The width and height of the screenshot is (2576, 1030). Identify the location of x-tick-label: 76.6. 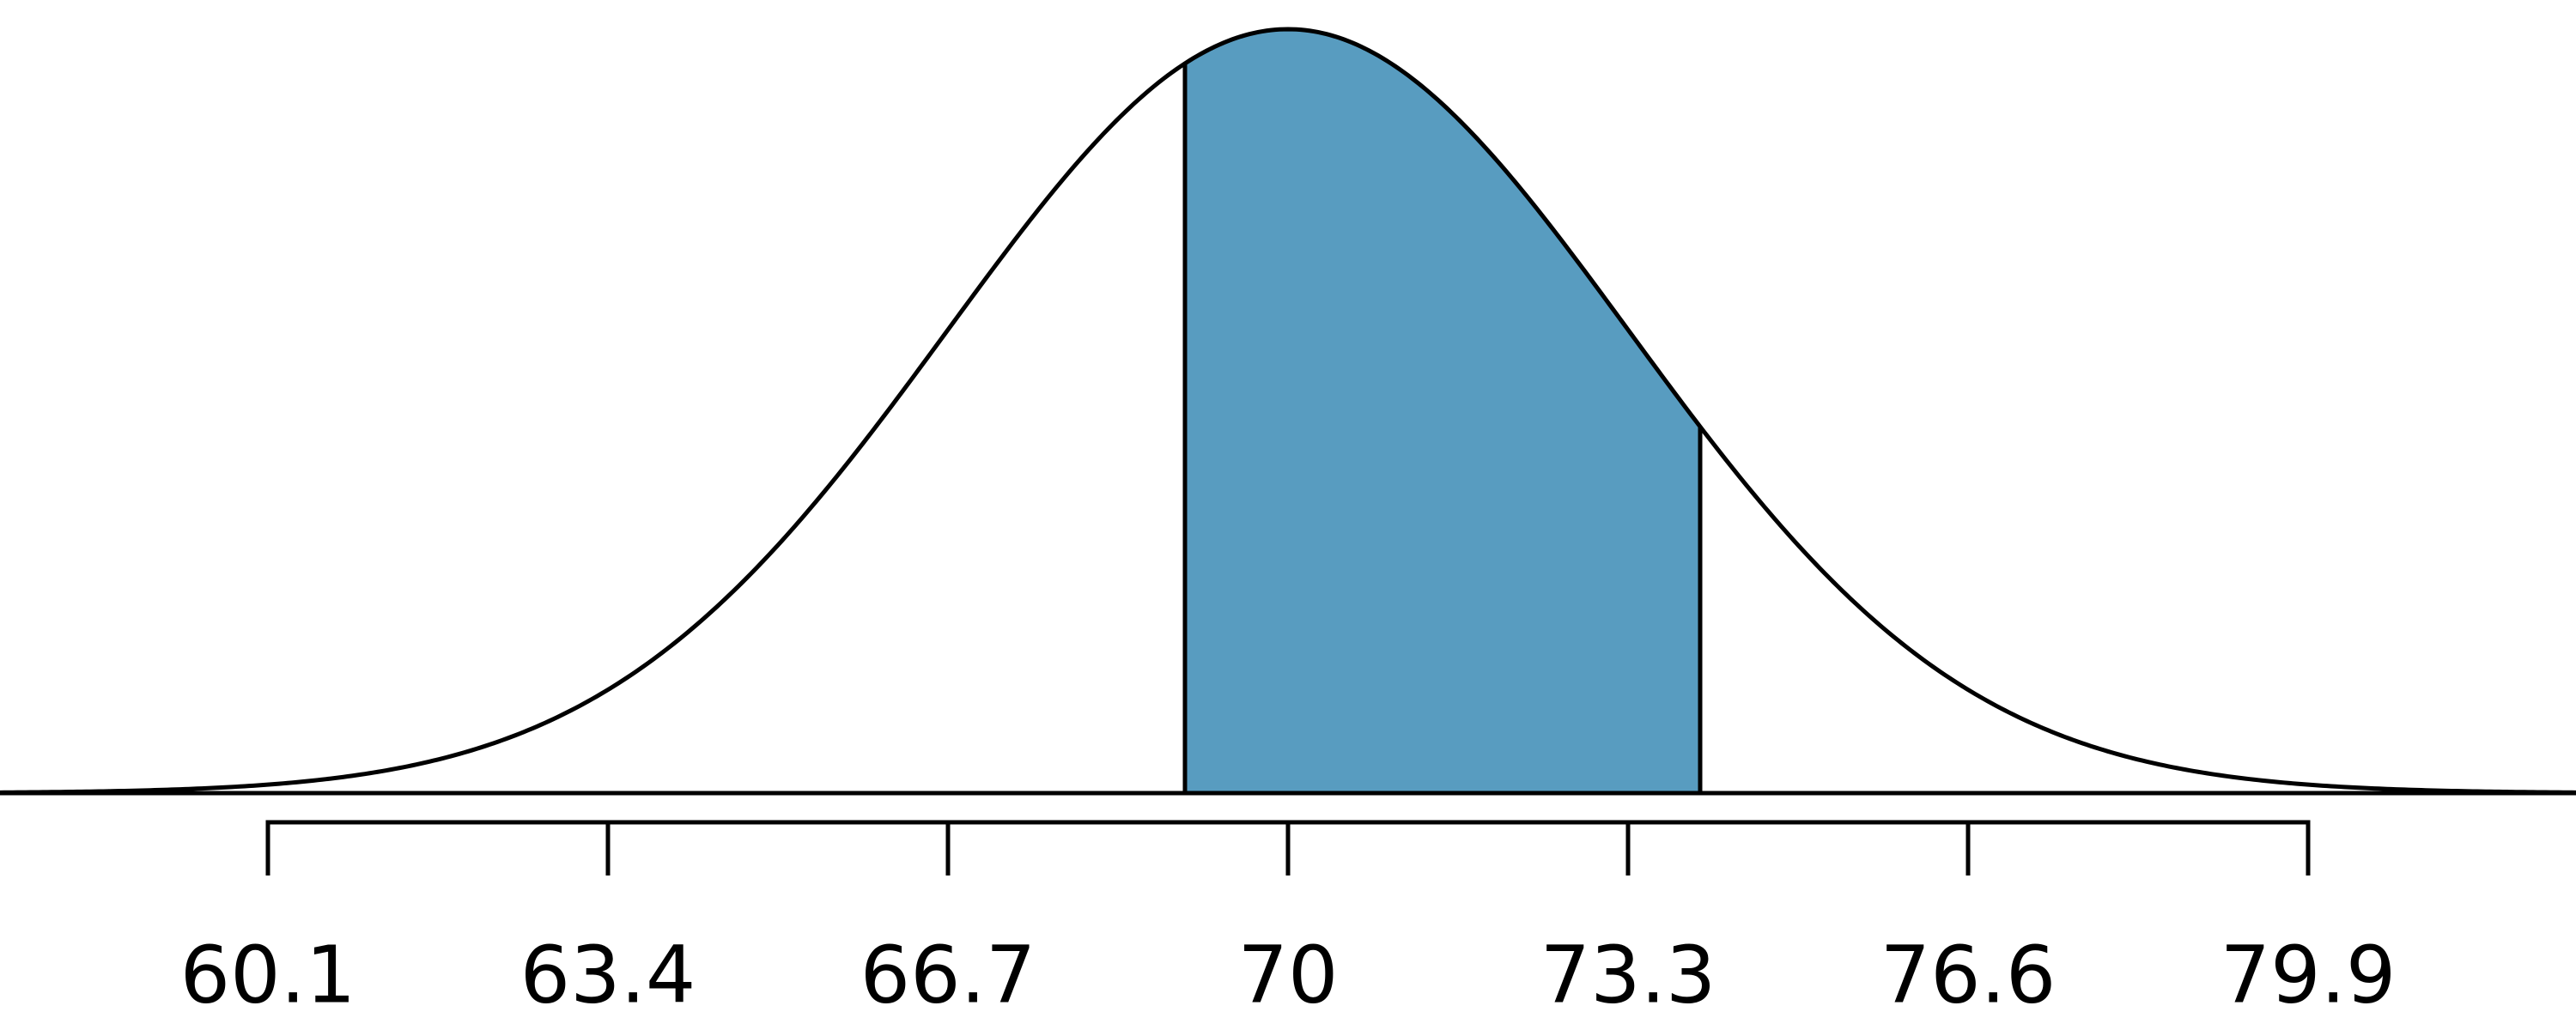
(1968, 975).